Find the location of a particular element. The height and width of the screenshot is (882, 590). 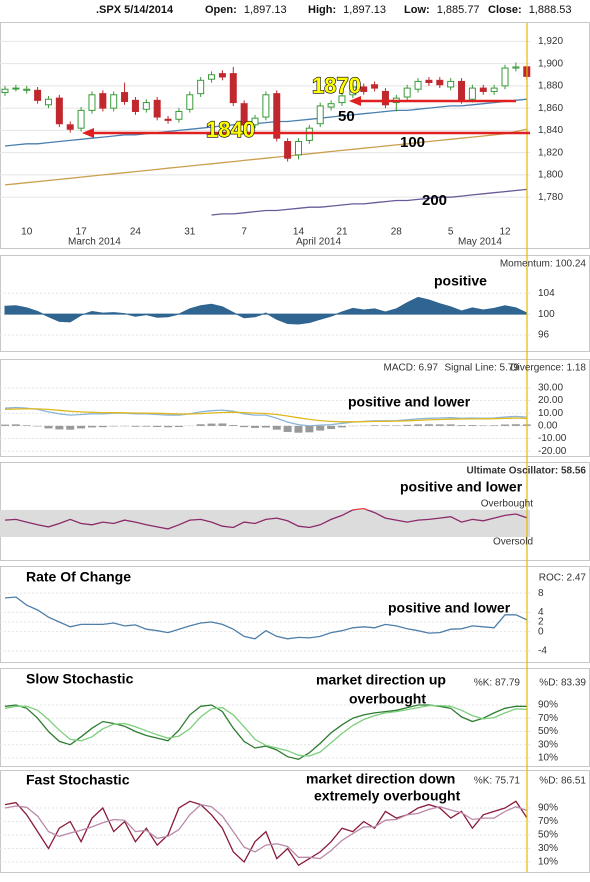

y-tick-label: 8 is located at coordinates (541, 593).